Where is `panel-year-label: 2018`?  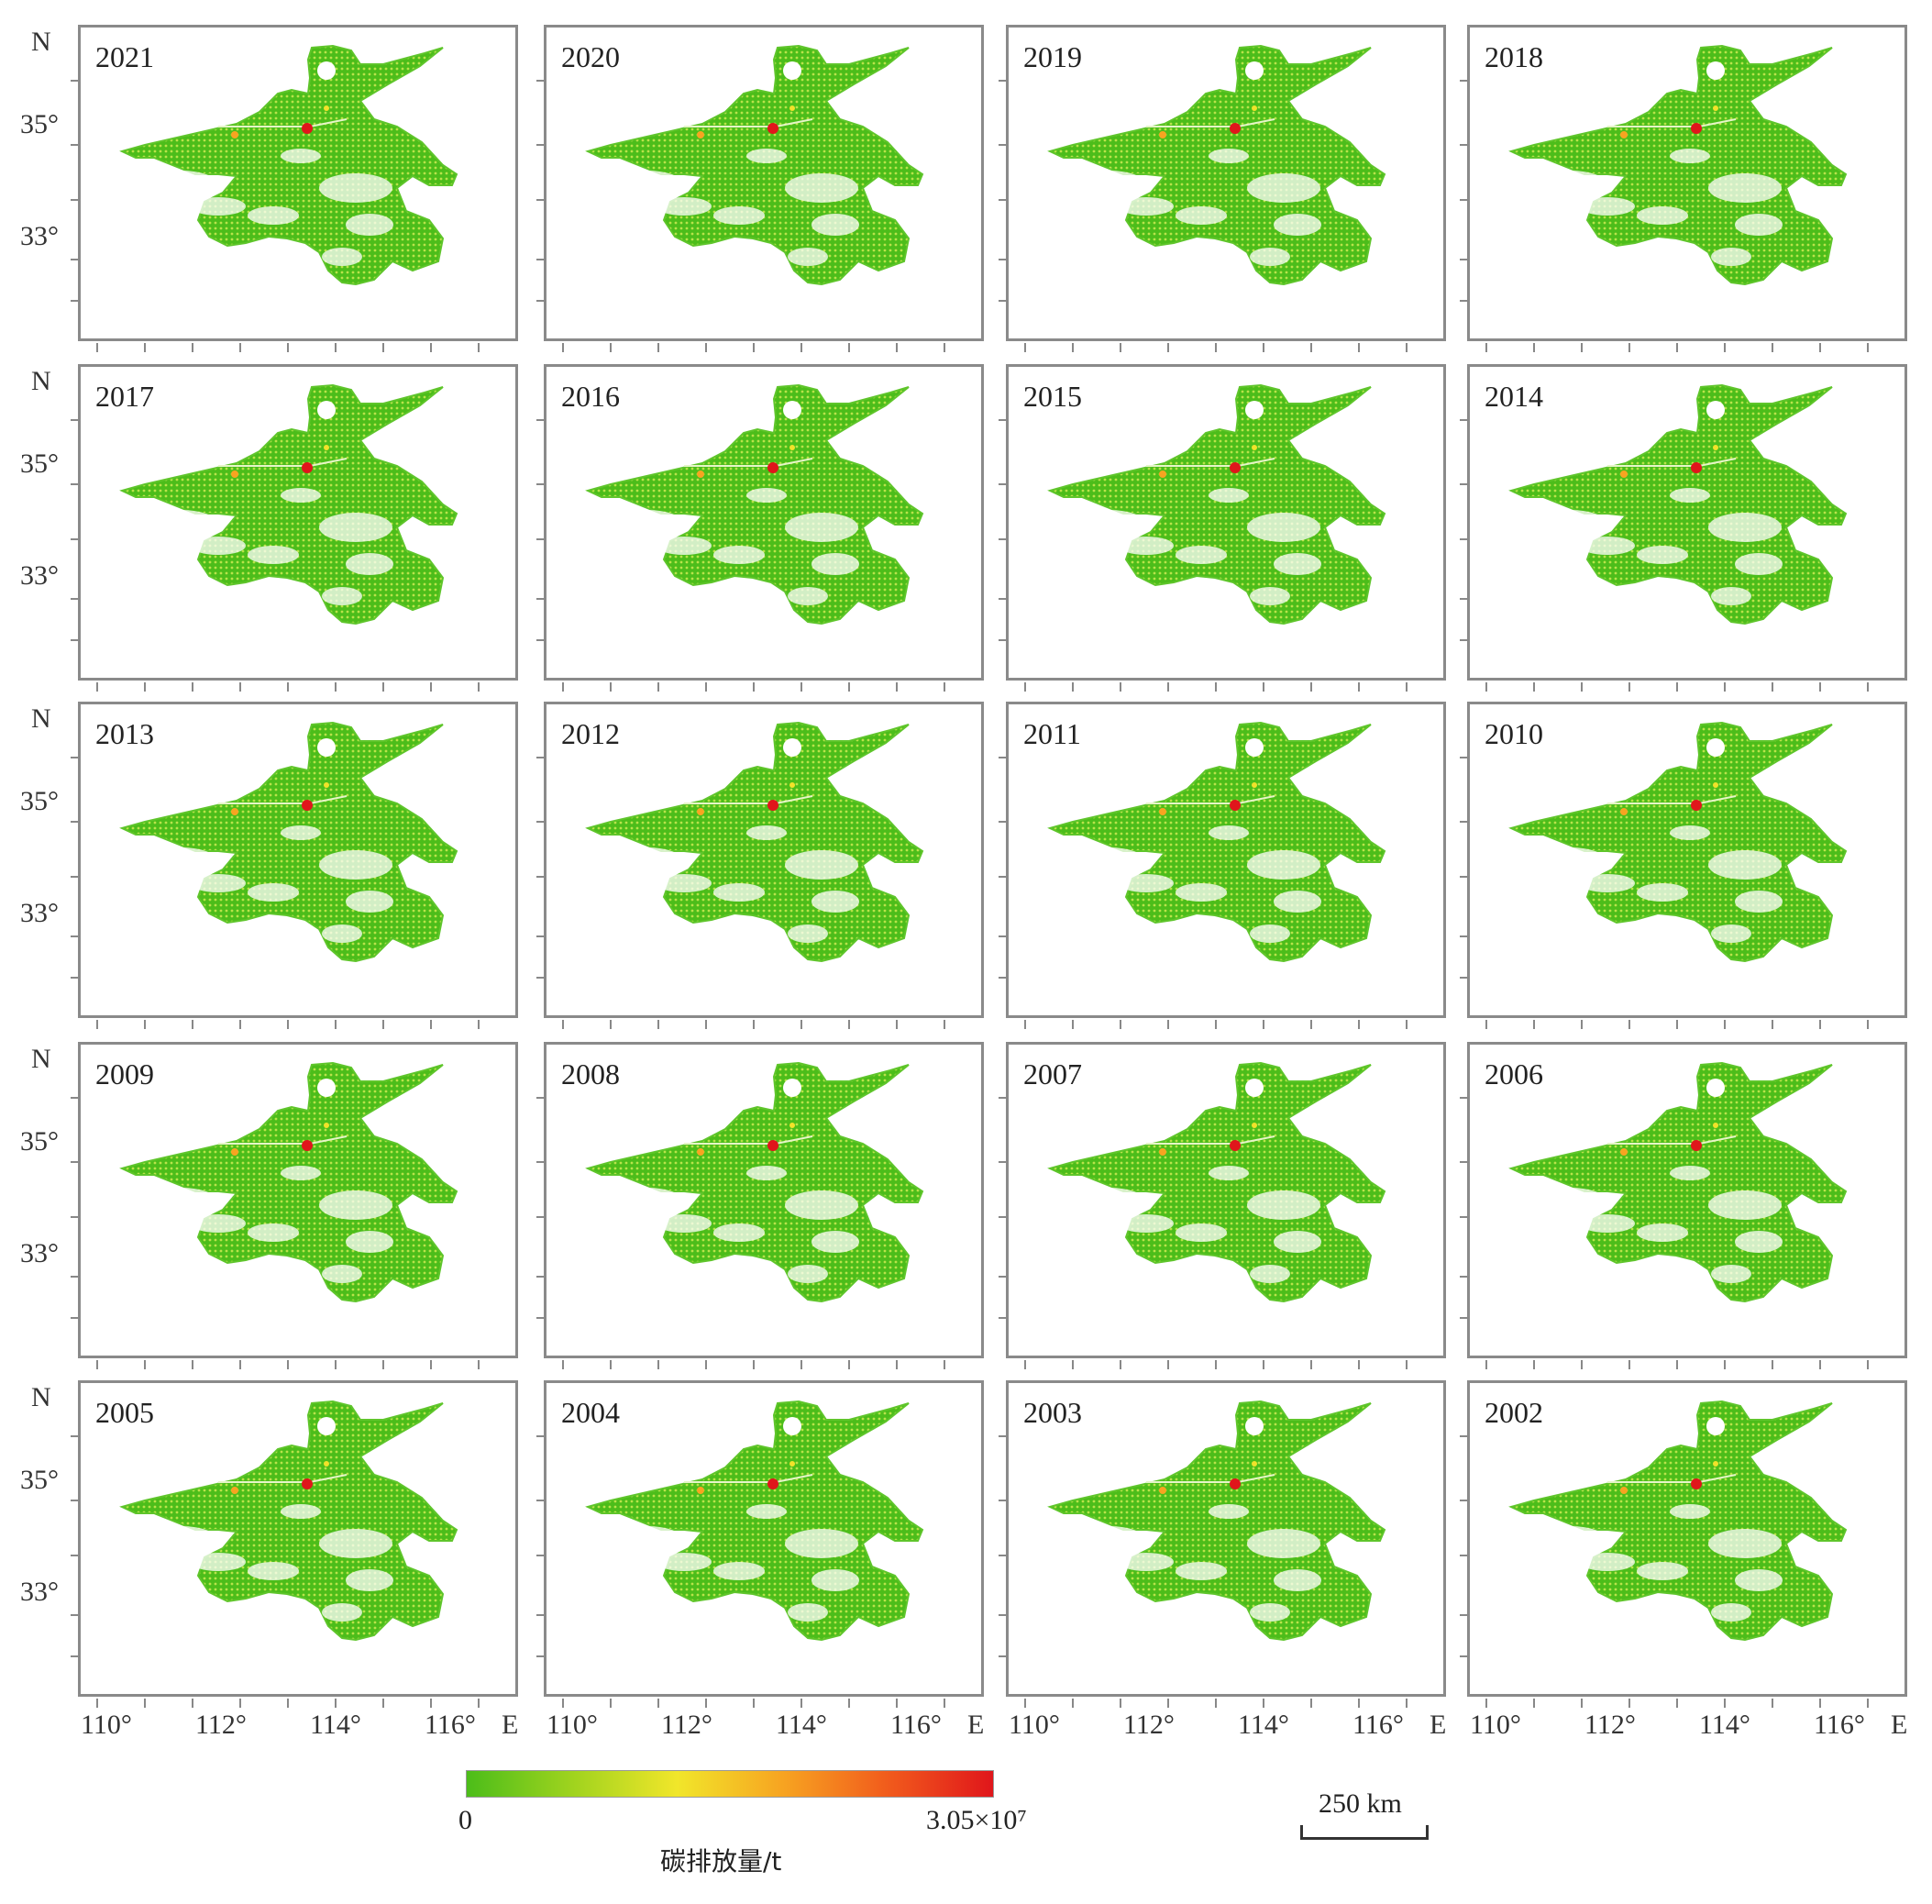 panel-year-label: 2018 is located at coordinates (1514, 56).